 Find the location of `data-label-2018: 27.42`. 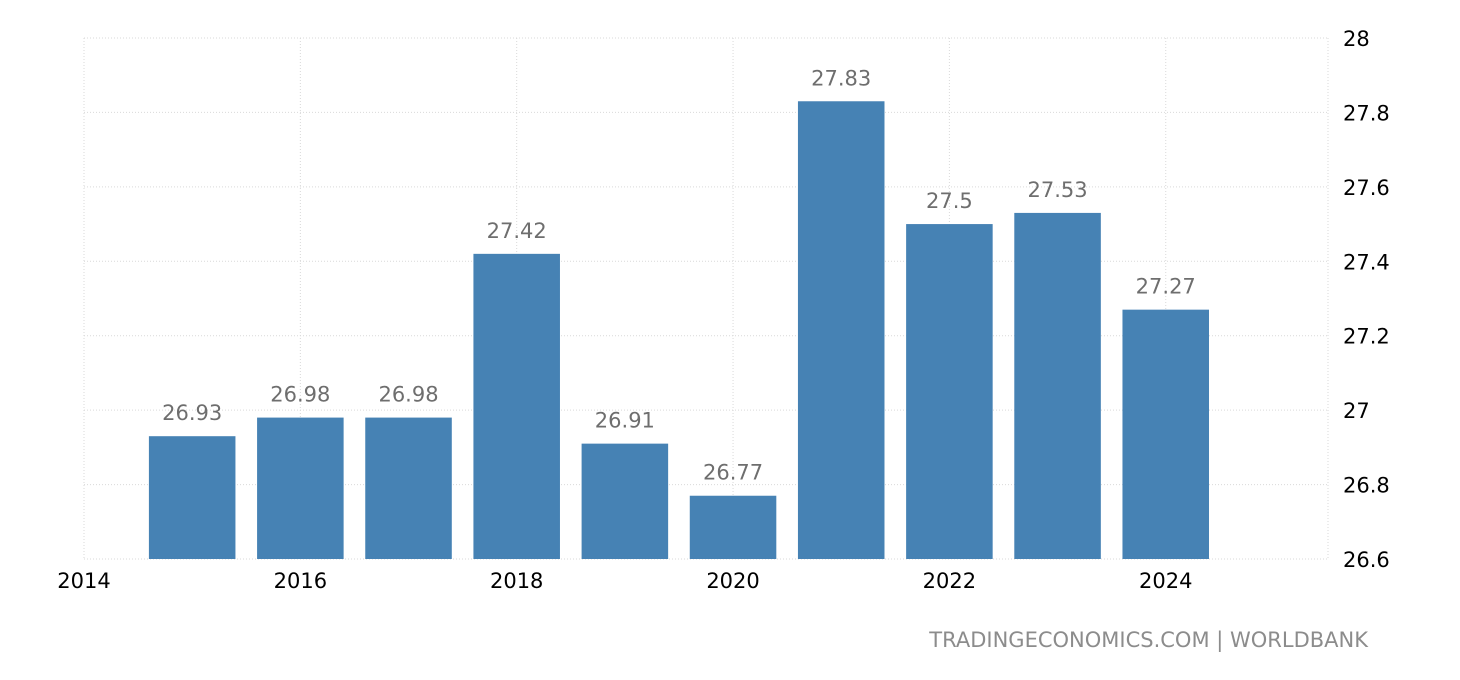

data-label-2018: 27.42 is located at coordinates (517, 231).